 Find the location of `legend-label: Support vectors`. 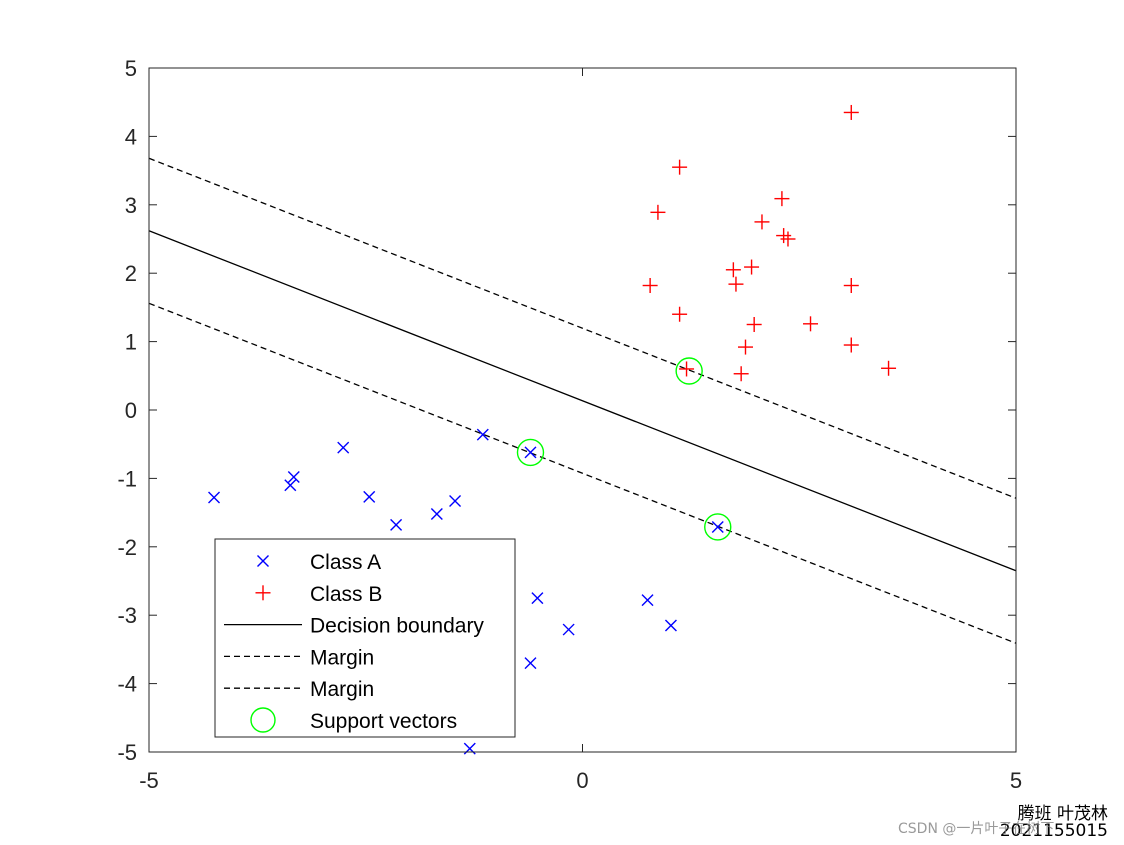

legend-label: Support vectors is located at coordinates (383, 721).